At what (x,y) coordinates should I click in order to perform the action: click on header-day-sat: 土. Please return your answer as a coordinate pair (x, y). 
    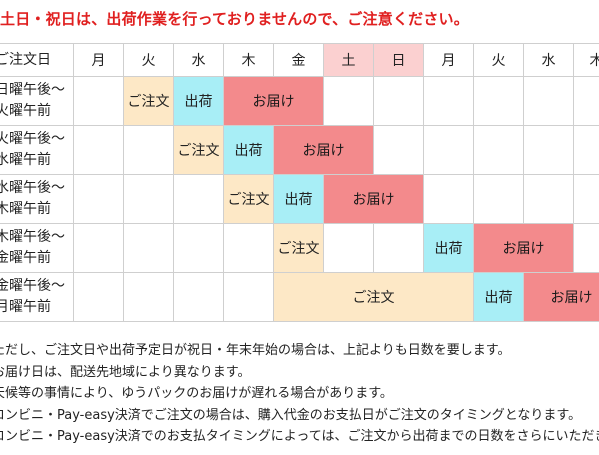
    Looking at the image, I should click on (348, 60).